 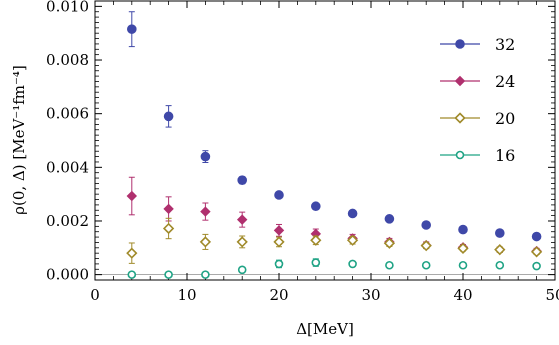 What do you see at coordinates (67, 221) in the screenshot?
I see `y-tick-label: 0.002` at bounding box center [67, 221].